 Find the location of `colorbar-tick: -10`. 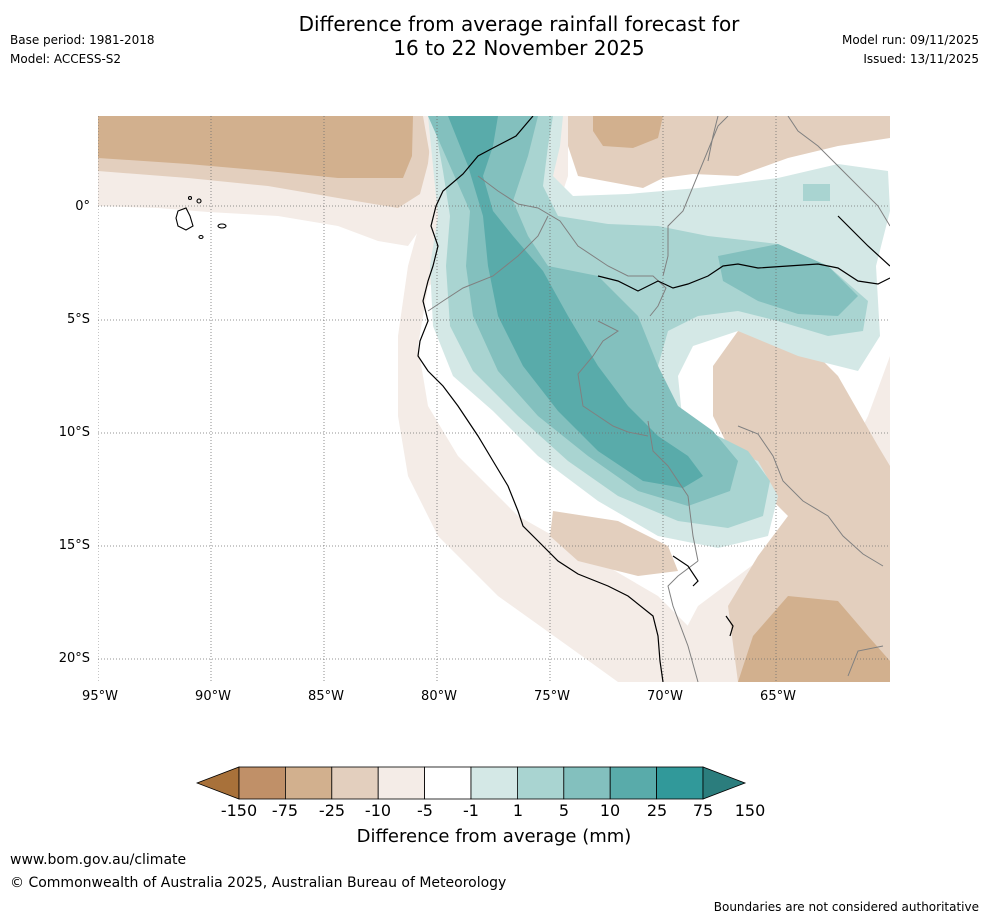

colorbar-tick: -10 is located at coordinates (378, 810).